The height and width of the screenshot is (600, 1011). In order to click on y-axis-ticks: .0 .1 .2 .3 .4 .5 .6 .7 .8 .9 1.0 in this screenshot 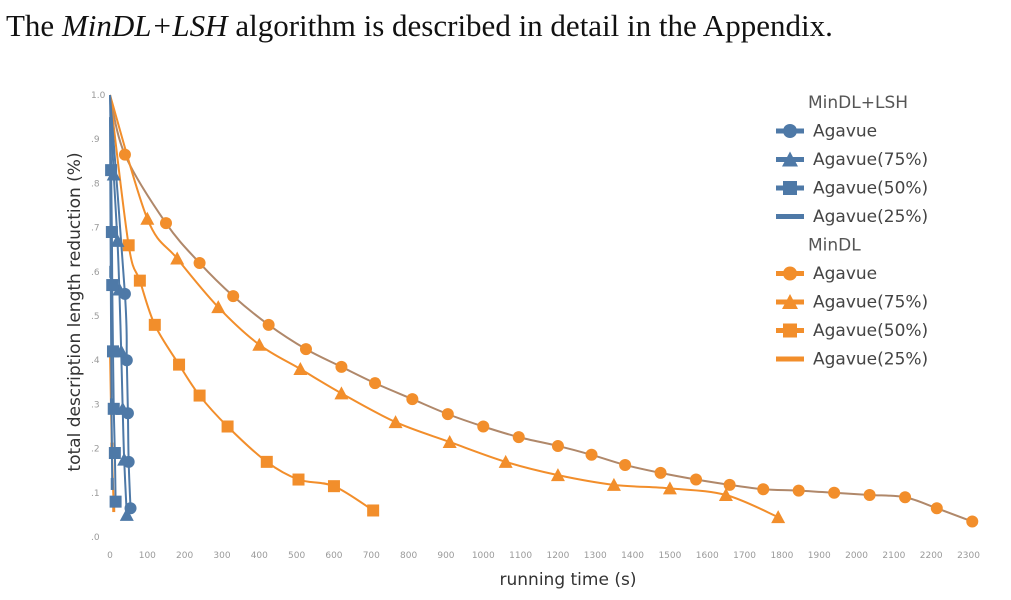, I will do `click(98, 317)`.